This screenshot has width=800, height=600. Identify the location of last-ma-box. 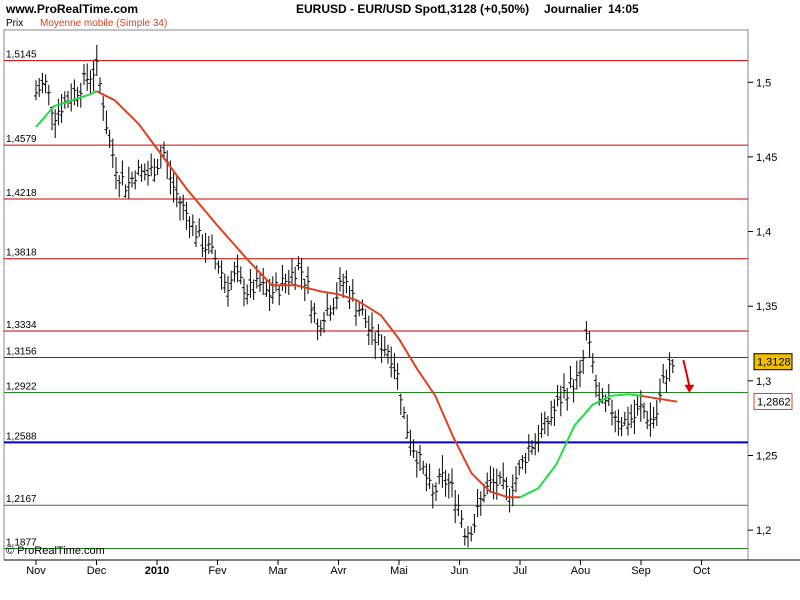
(773, 401).